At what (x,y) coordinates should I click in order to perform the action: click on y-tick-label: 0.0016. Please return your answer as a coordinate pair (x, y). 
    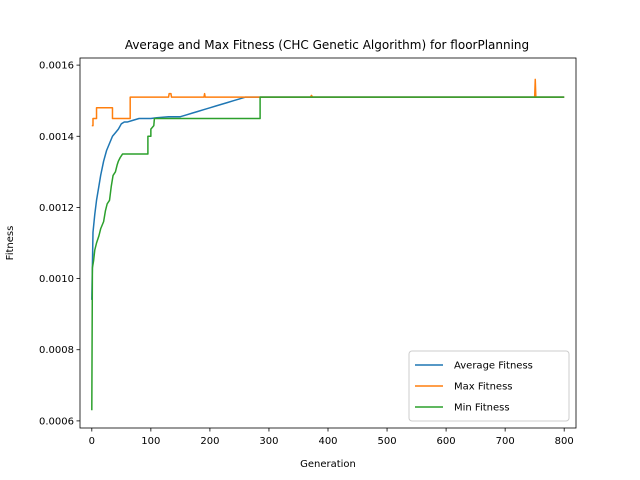
    Looking at the image, I should click on (56, 66).